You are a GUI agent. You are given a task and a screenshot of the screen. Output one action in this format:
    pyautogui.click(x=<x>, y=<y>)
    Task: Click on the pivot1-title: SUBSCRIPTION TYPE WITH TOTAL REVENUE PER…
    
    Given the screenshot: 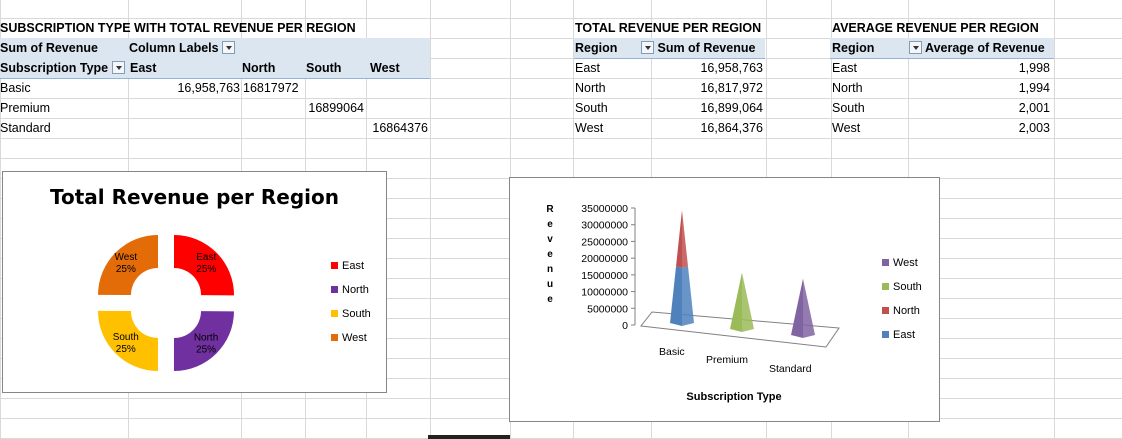 What is the action you would take?
    pyautogui.click(x=178, y=28)
    